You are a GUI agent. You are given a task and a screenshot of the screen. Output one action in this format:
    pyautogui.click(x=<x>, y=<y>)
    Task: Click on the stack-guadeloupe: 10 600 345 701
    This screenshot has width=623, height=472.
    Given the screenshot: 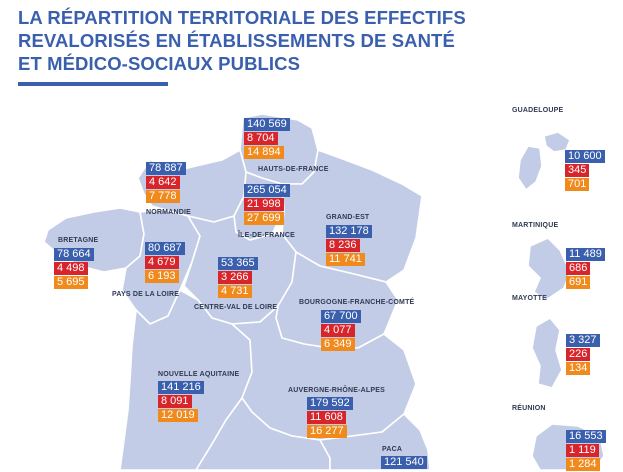 What is the action you would take?
    pyautogui.click(x=585, y=171)
    